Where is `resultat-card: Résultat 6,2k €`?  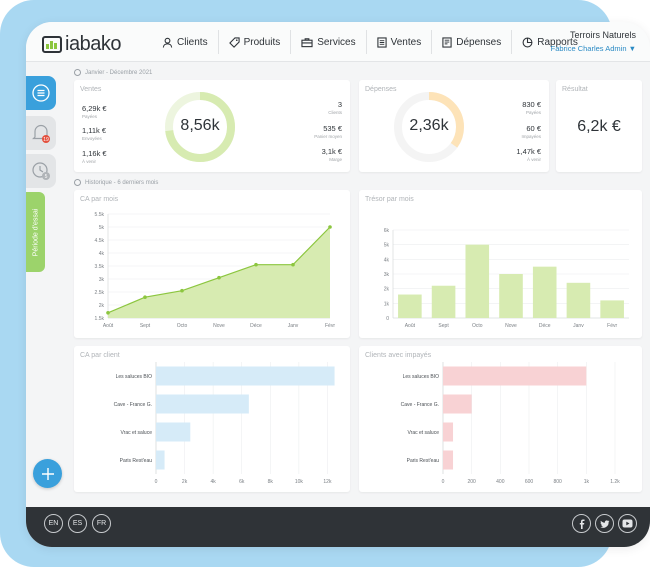 resultat-card: Résultat 6,2k € is located at coordinates (599, 126).